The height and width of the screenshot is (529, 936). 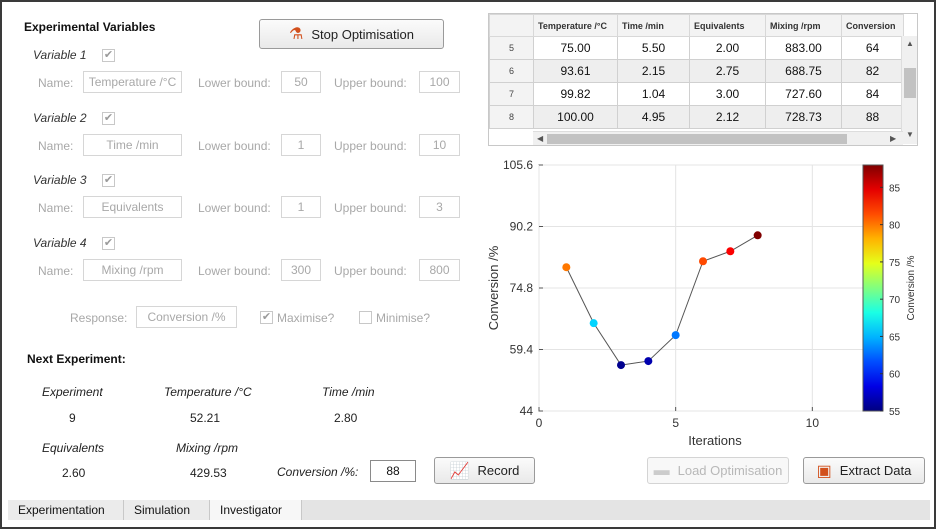 What do you see at coordinates (803, 94) in the screenshot?
I see `table-cell: 727.60` at bounding box center [803, 94].